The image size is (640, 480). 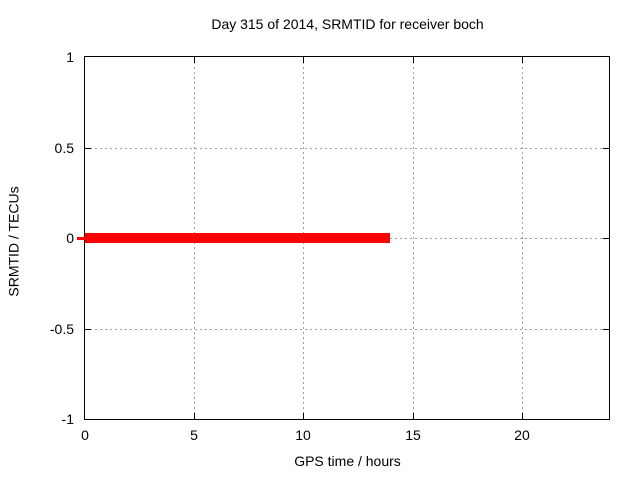 I want to click on y-tick-label: -0.5, so click(x=61, y=329).